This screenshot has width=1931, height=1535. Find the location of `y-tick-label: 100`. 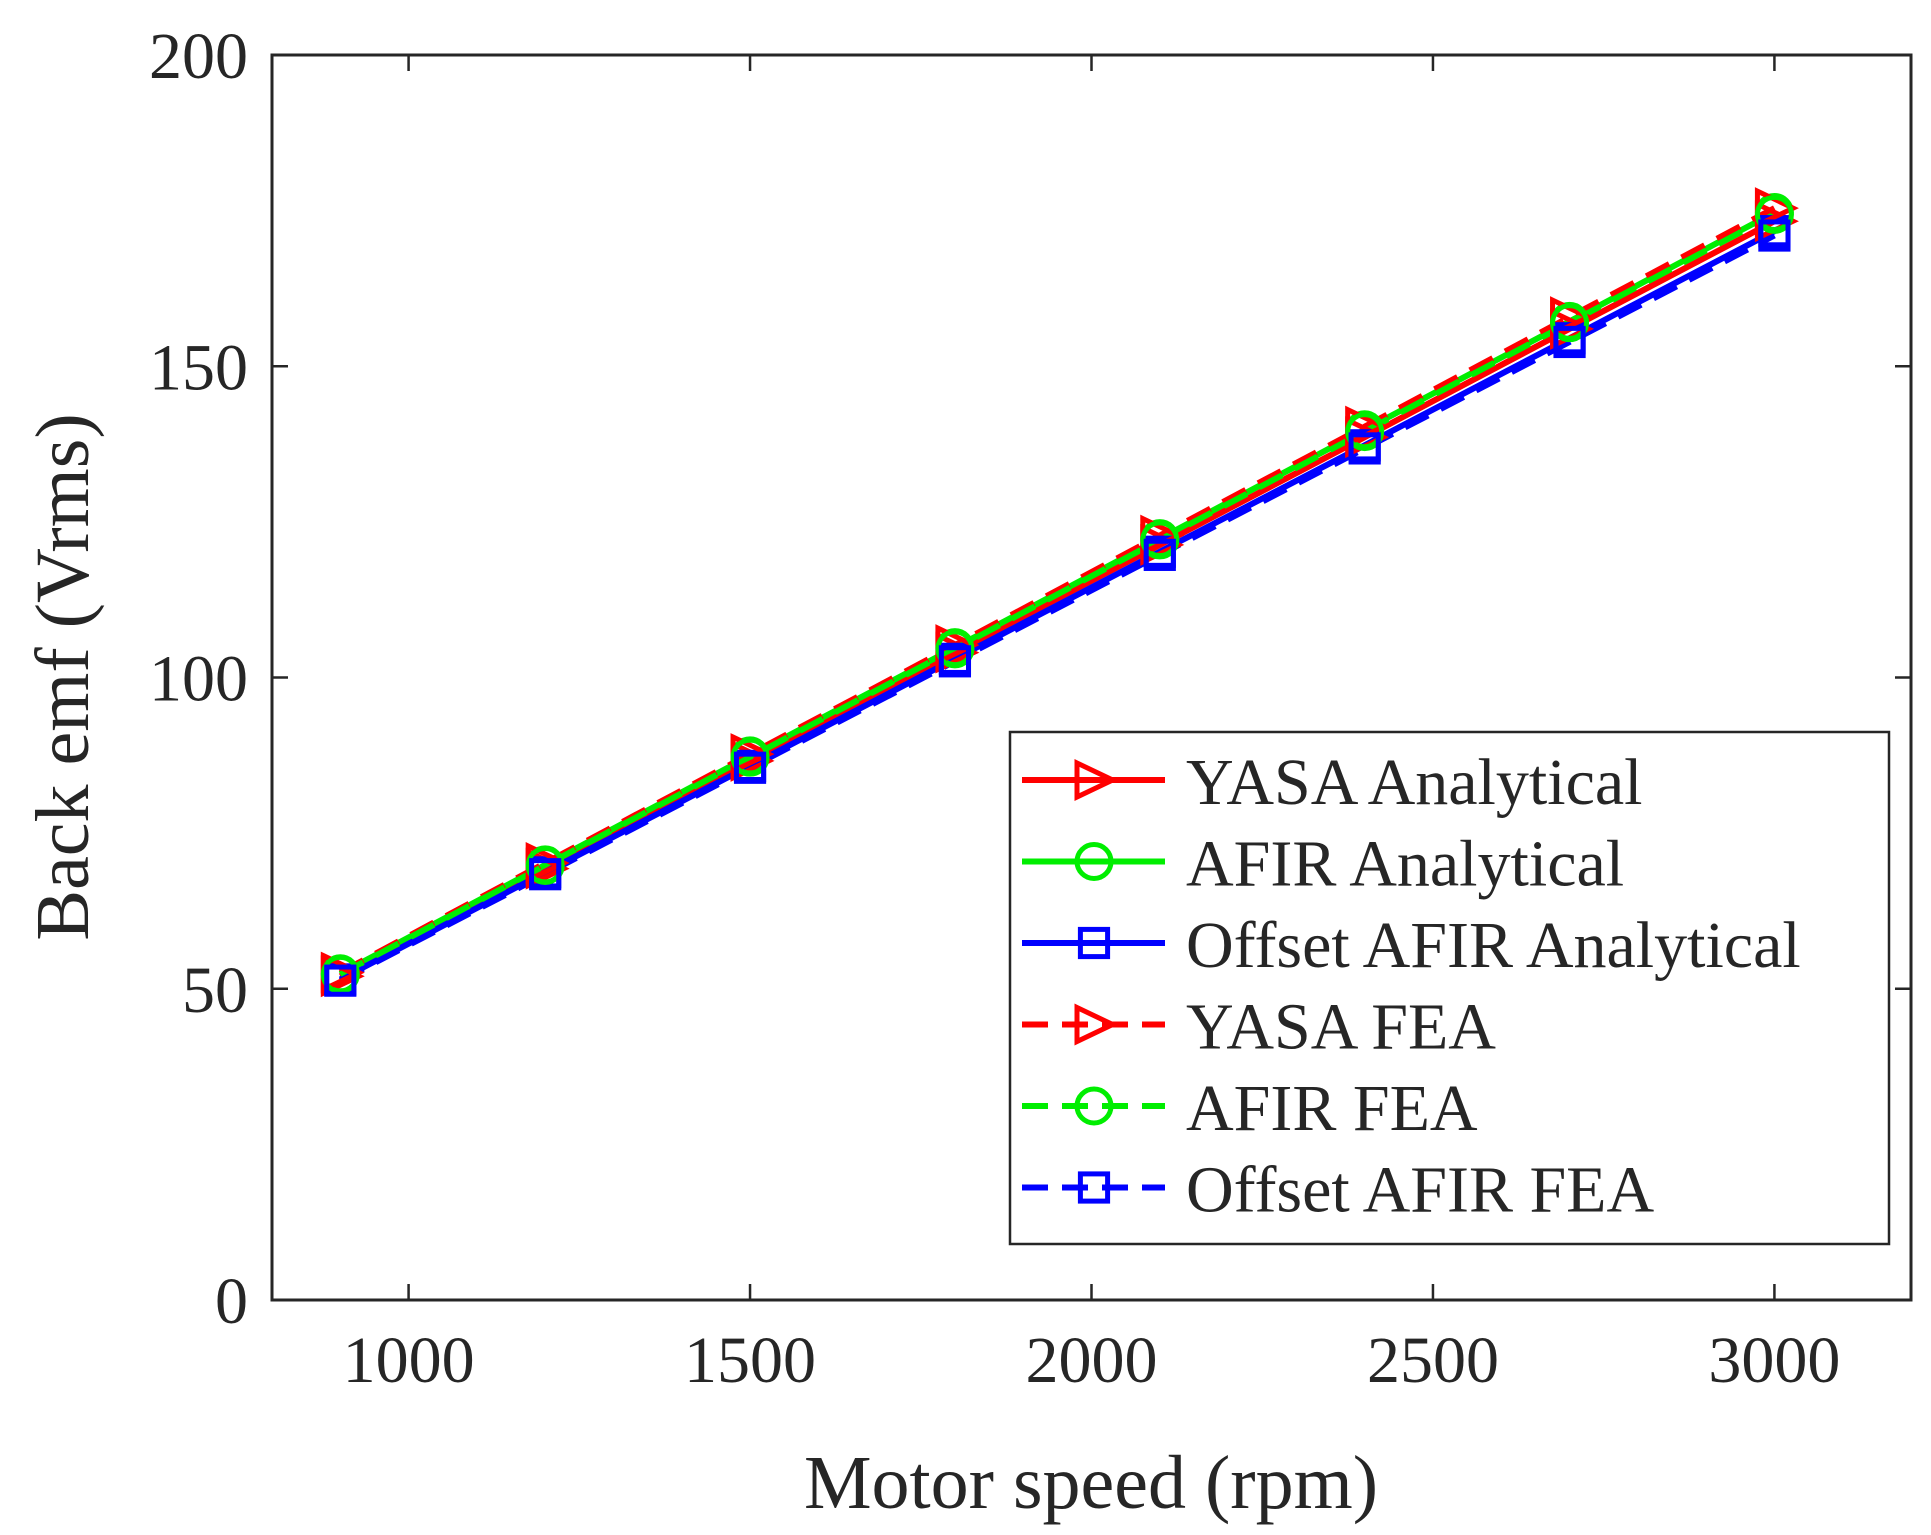

y-tick-label: 100 is located at coordinates (198, 679).